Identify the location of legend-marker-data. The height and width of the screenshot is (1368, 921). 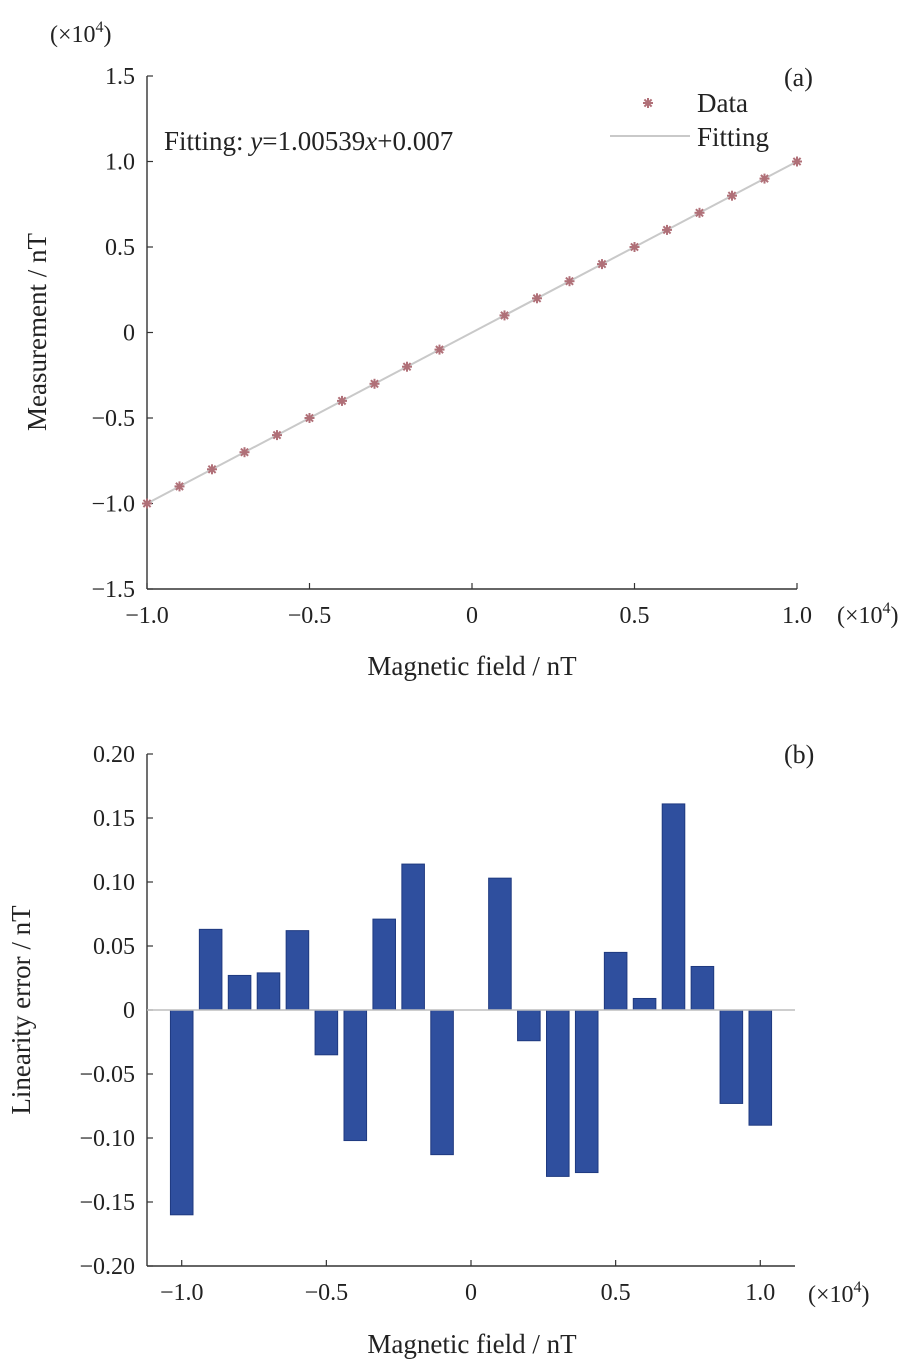
(648, 103).